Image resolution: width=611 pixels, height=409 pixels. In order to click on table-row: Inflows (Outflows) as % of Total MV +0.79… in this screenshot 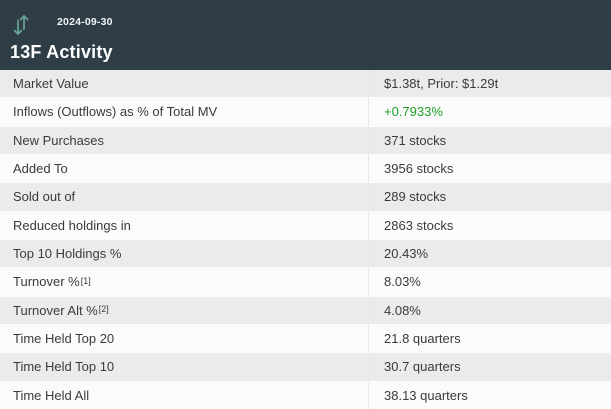, I will do `click(305, 112)`.